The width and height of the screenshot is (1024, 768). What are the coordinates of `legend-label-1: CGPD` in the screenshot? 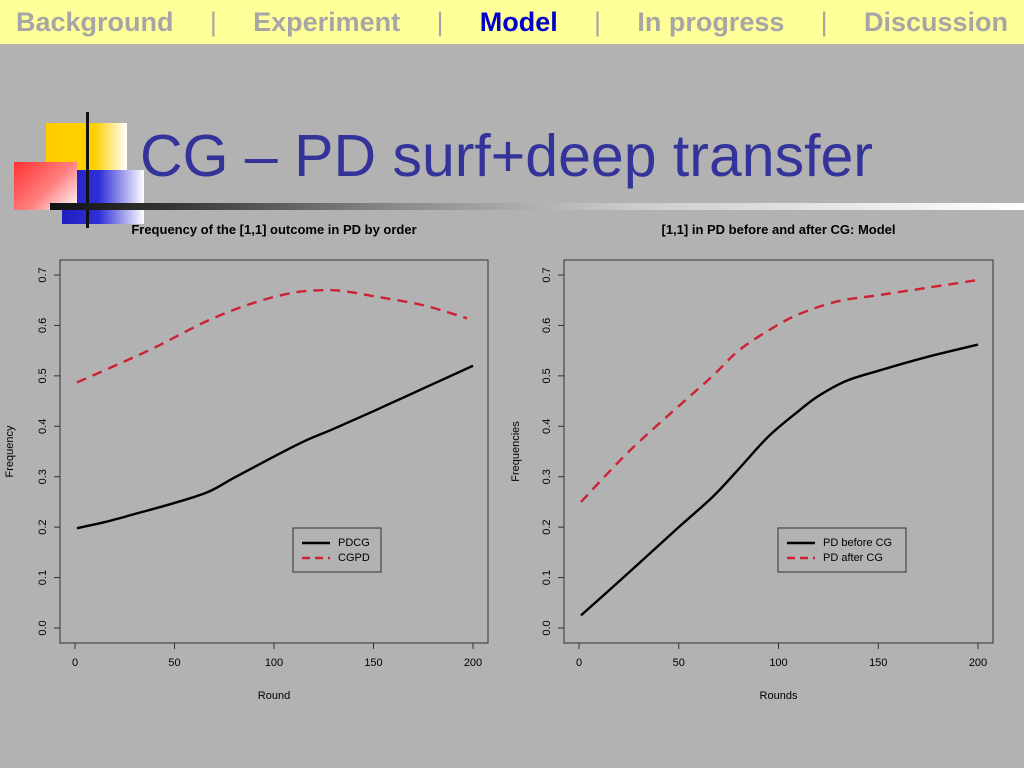 It's located at (354, 558).